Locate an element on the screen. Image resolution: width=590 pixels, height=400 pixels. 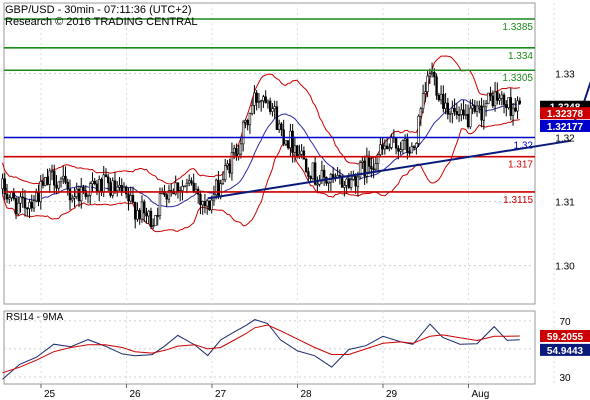
trend-line is located at coordinates (389, 169).